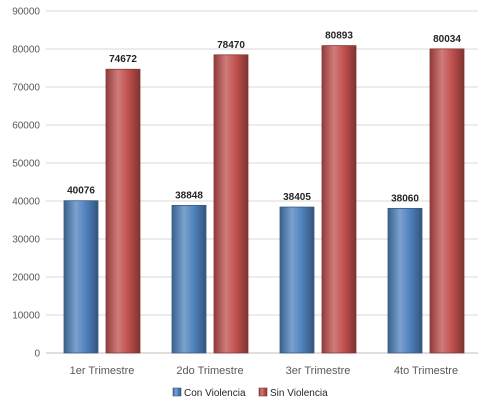  What do you see at coordinates (26, 164) in the screenshot?
I see `y-tick-label: 50000` at bounding box center [26, 164].